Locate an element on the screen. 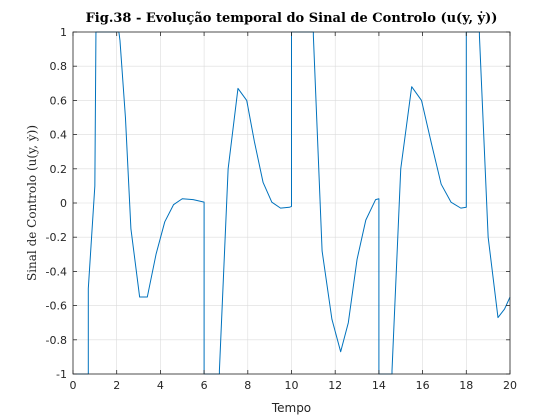 This screenshot has height=420, width=560. y-tick-label: 0.4 is located at coordinates (59, 135).